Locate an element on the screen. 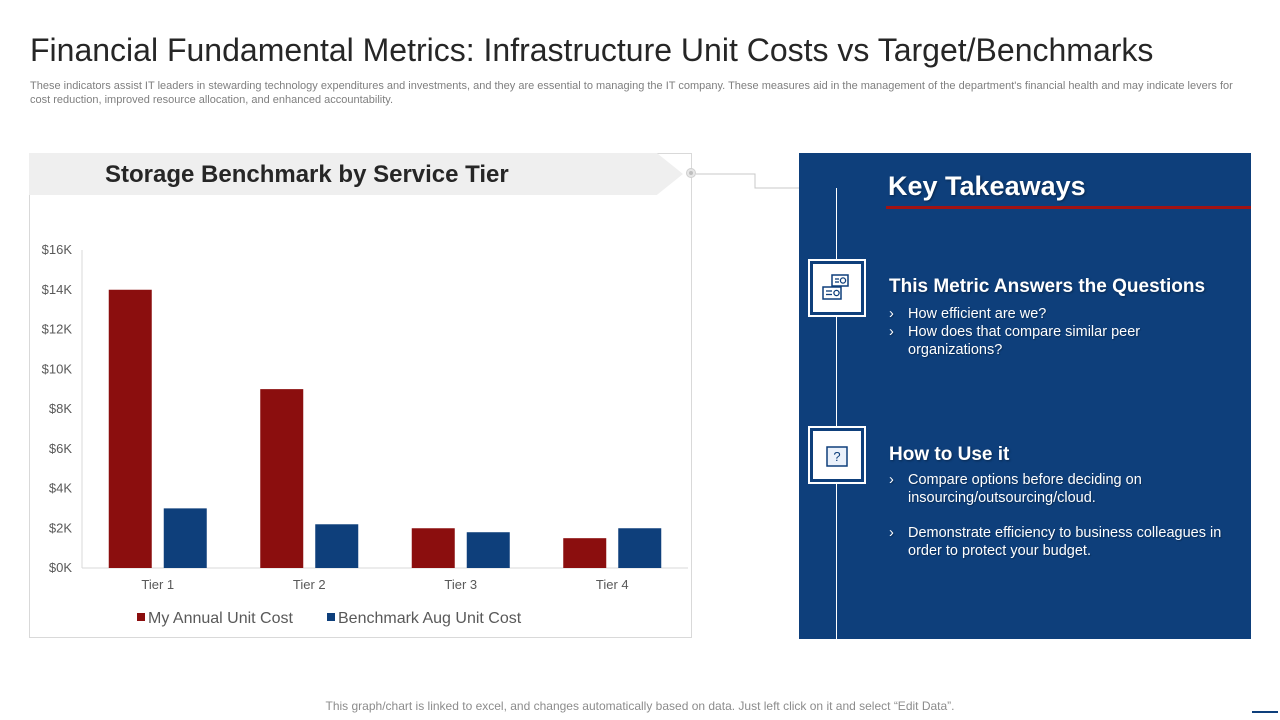 The image size is (1280, 720). timeline-line is located at coordinates (836, 413).